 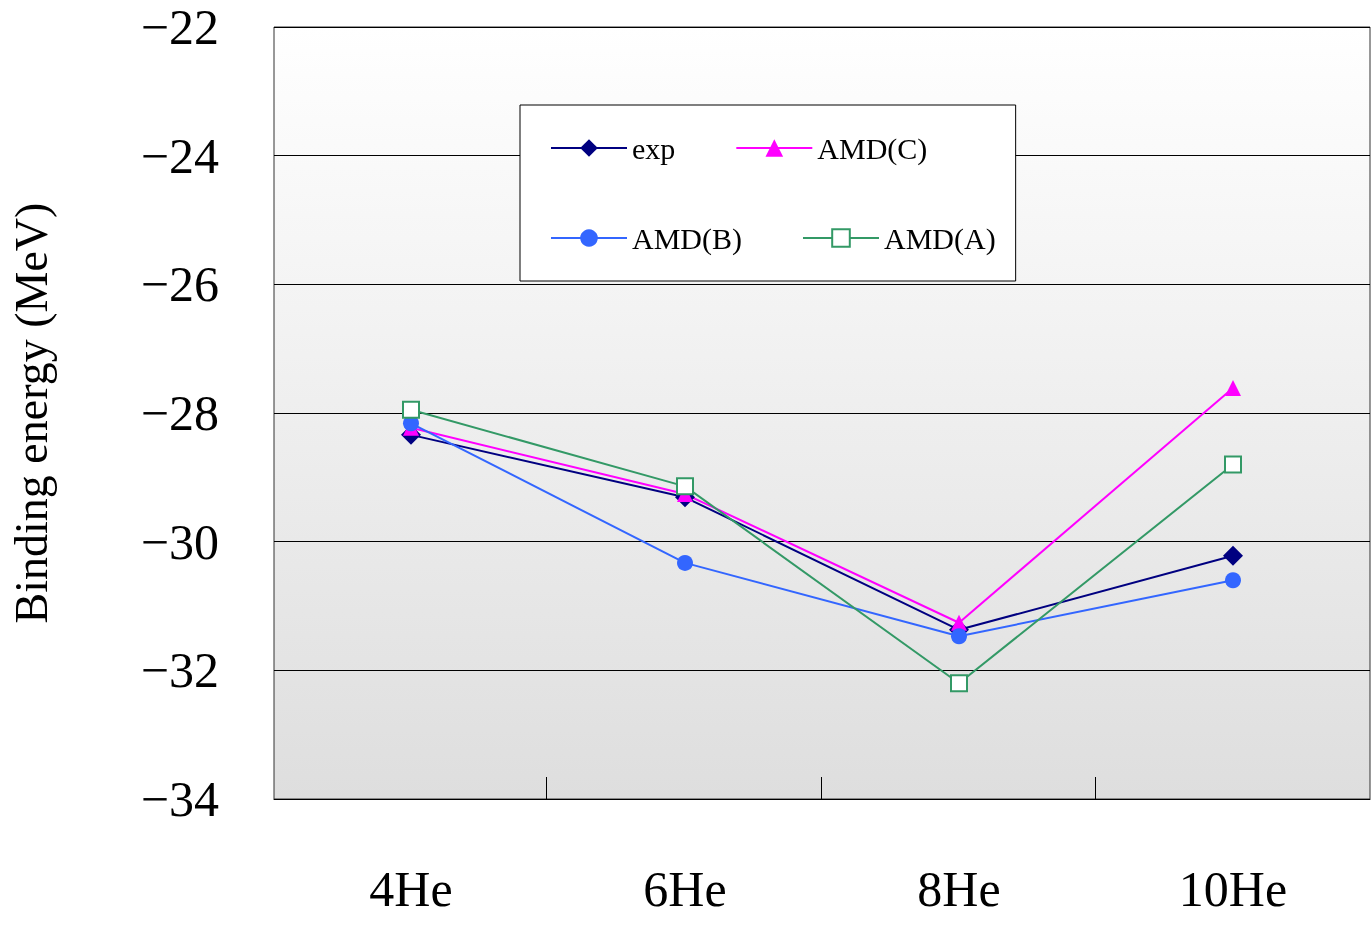 What do you see at coordinates (940, 238) in the screenshot?
I see `legend-label: AMD(A)` at bounding box center [940, 238].